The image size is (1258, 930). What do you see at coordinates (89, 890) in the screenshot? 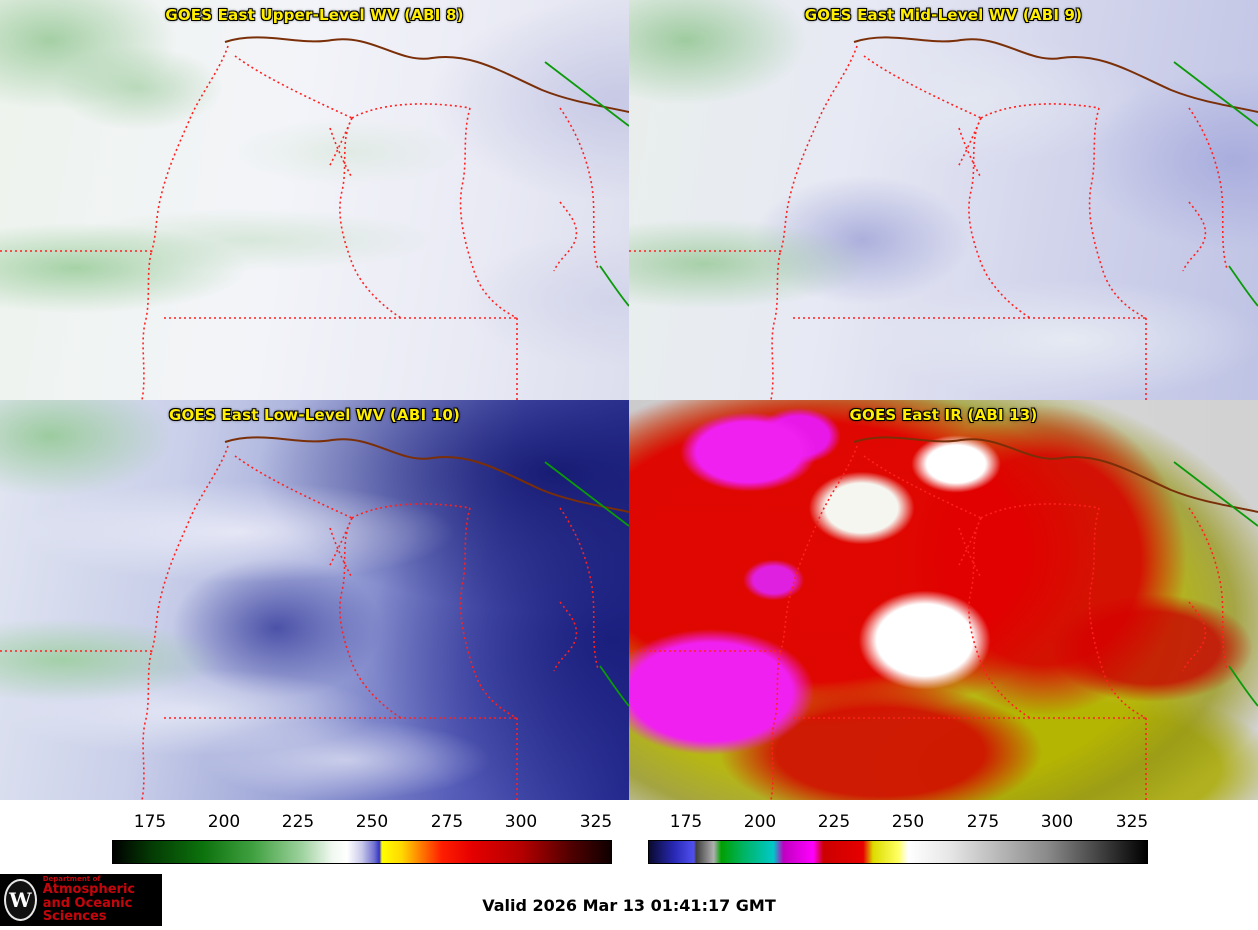
I see `logo-line-atmospheric: Atmospheric` at bounding box center [89, 890].